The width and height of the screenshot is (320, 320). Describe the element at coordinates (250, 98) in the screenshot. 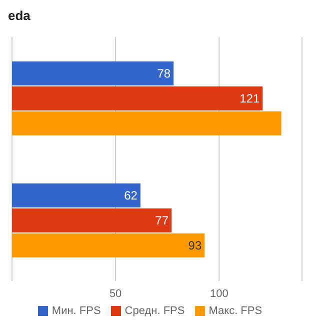

I see `data-label: 121` at that location.